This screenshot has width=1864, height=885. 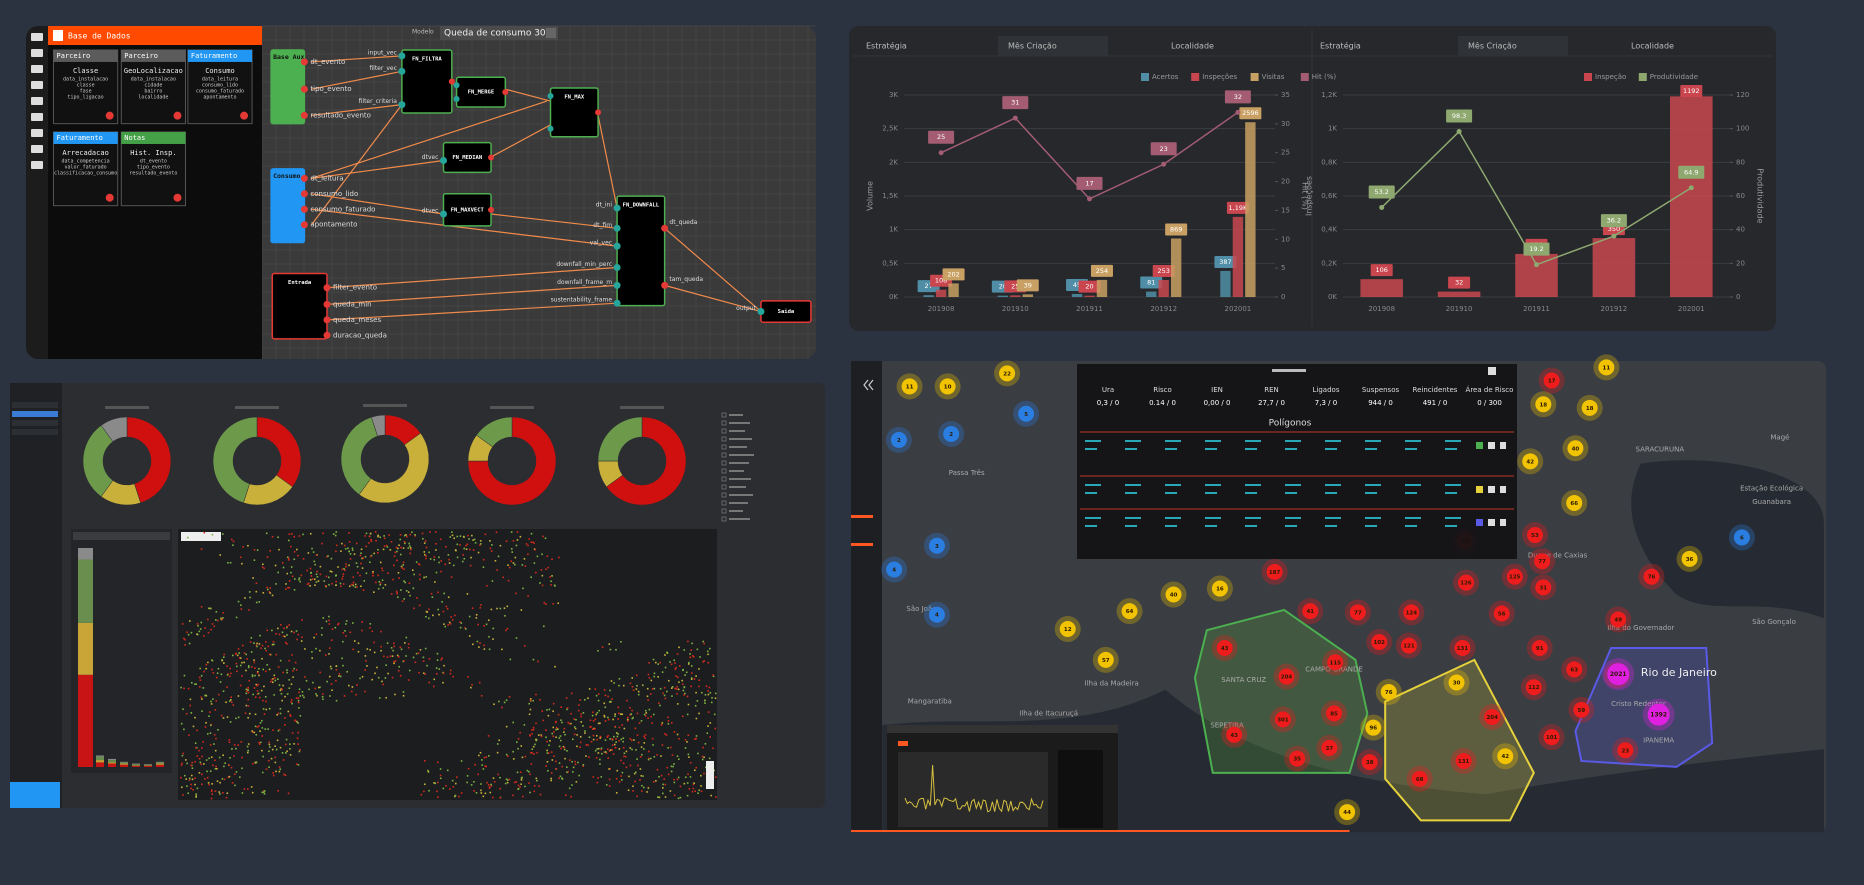 I want to click on menu-button, so click(x=35, y=795).